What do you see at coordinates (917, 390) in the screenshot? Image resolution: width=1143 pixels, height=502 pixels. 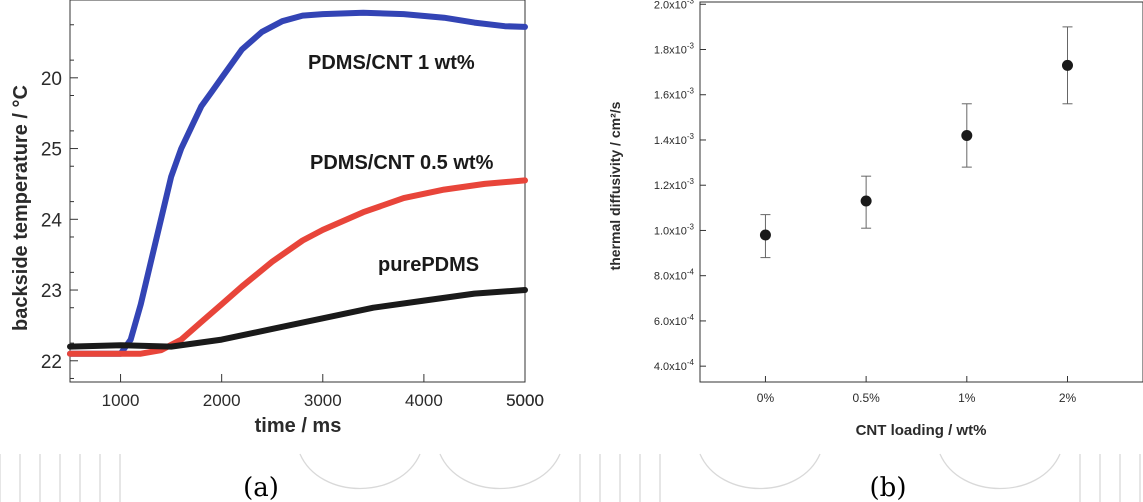 I see `panel-b-x-ticks: 0% 0.5% 1% 2%` at bounding box center [917, 390].